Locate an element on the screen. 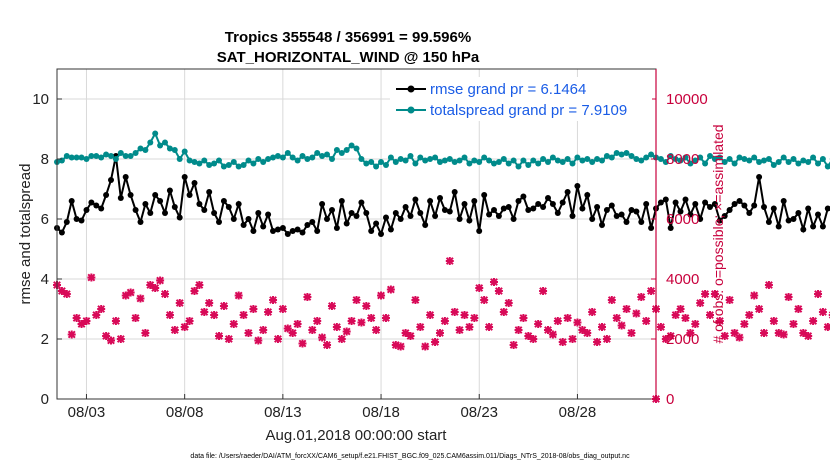 The width and height of the screenshot is (830, 470). legend-box is located at coordinates (521, 99).